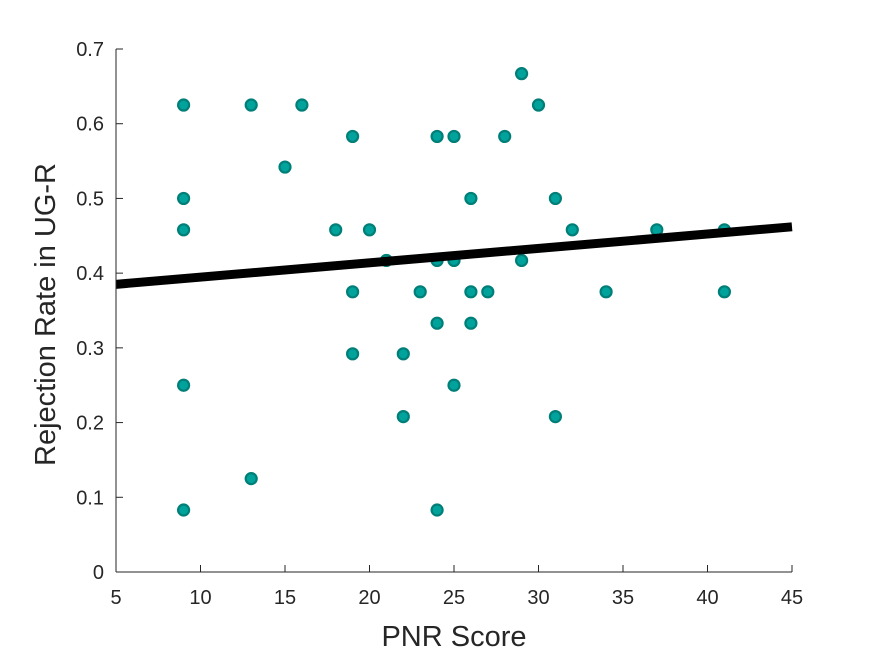  I want to click on x-tick-label: 20, so click(369, 598).